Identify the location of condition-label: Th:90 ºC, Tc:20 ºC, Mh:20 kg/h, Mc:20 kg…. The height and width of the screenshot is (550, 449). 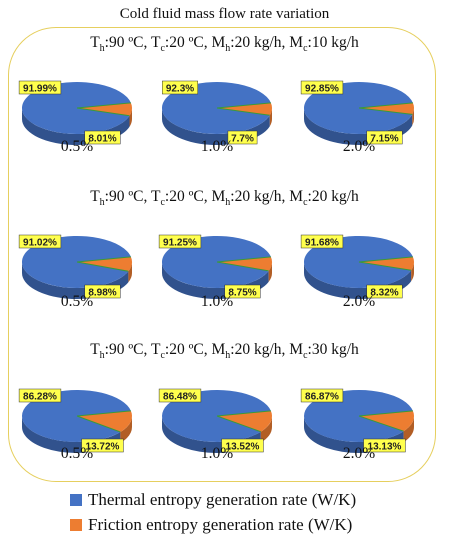
(224, 198).